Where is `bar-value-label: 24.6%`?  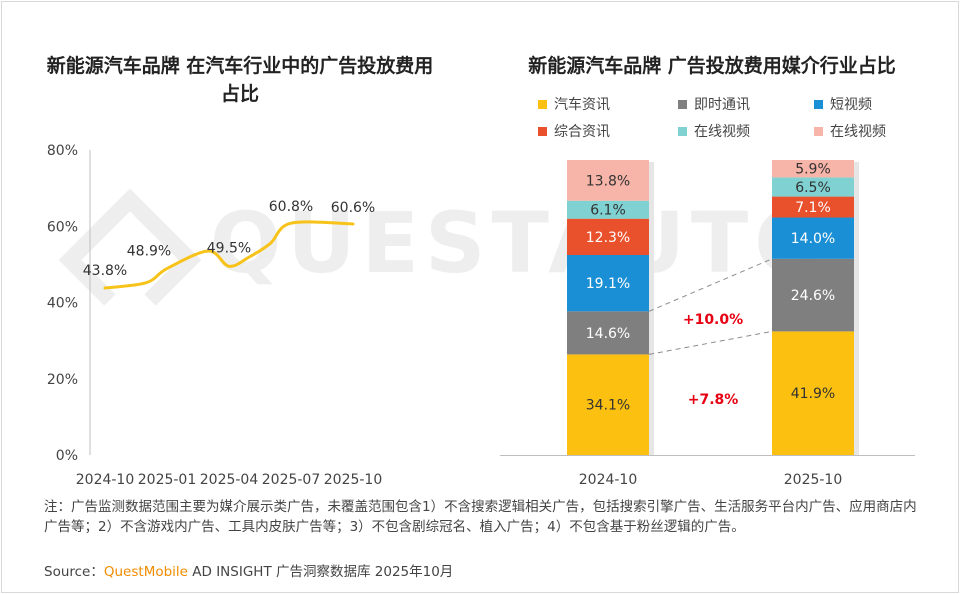
bar-value-label: 24.6% is located at coordinates (813, 296).